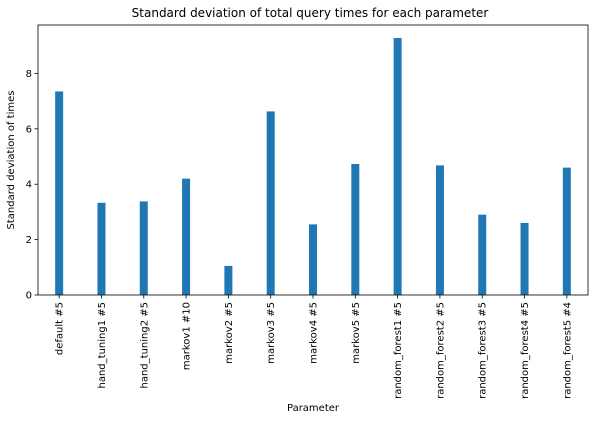 This screenshot has width=599, height=423. What do you see at coordinates (398, 350) in the screenshot?
I see `x-tick-label: random_forest1 #5` at bounding box center [398, 350].